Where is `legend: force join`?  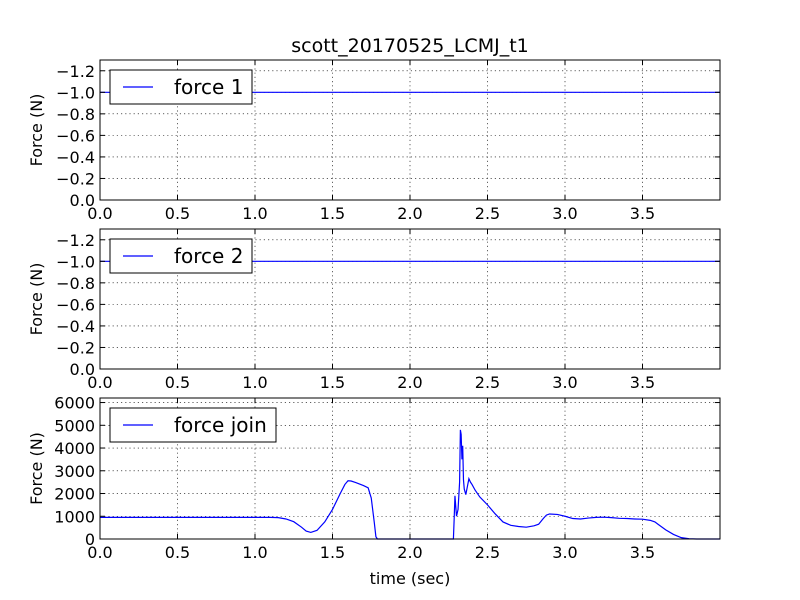
legend: force join is located at coordinates (193, 425).